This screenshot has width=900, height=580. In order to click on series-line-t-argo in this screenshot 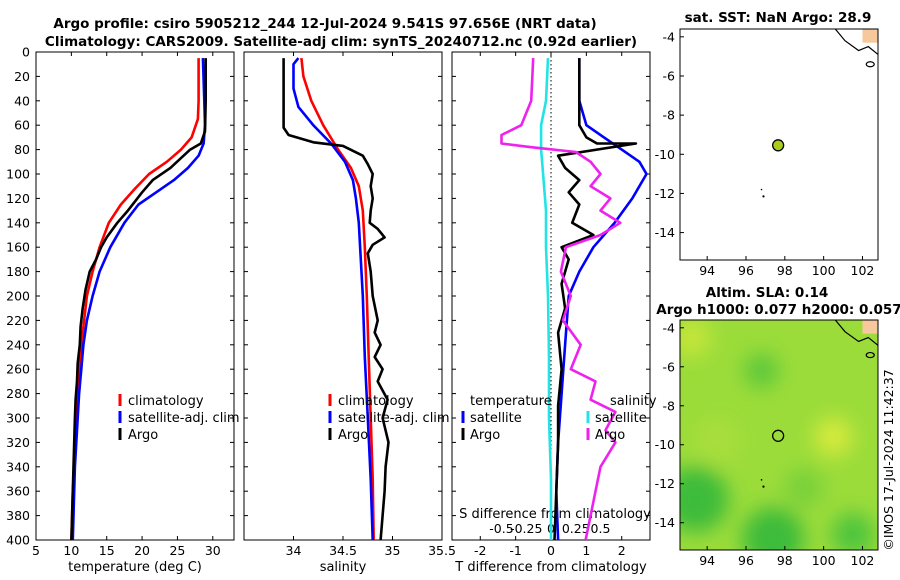, I will do `click(595, 299)`.